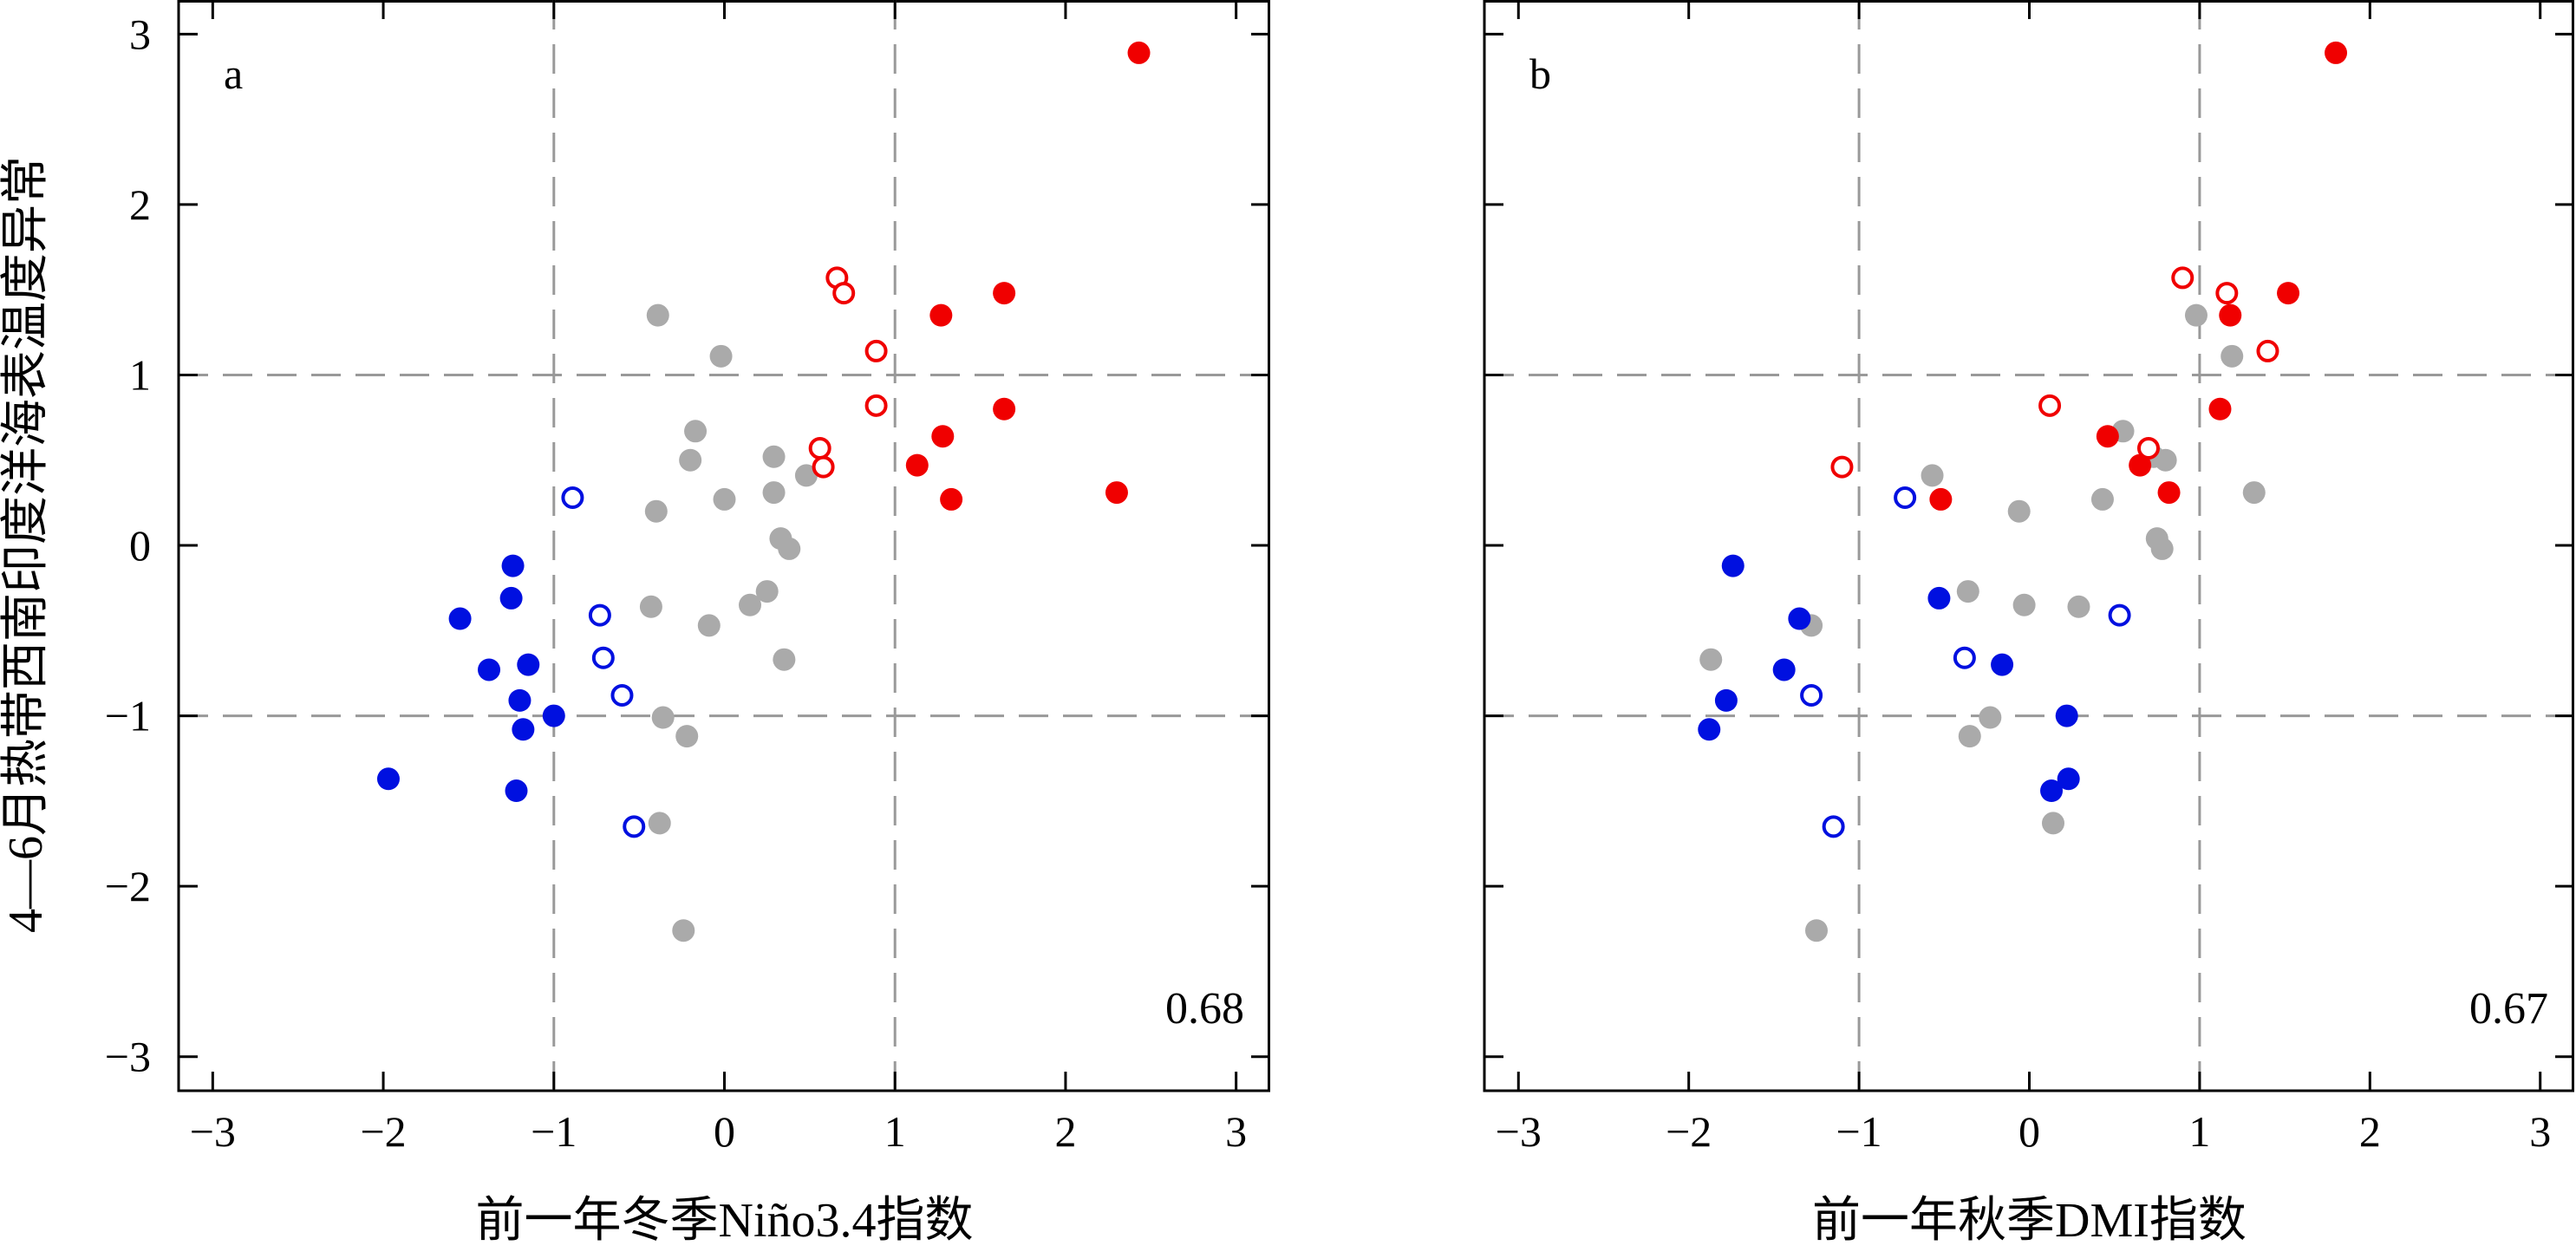  I want to click on y-tick-label: 2, so click(140, 205).